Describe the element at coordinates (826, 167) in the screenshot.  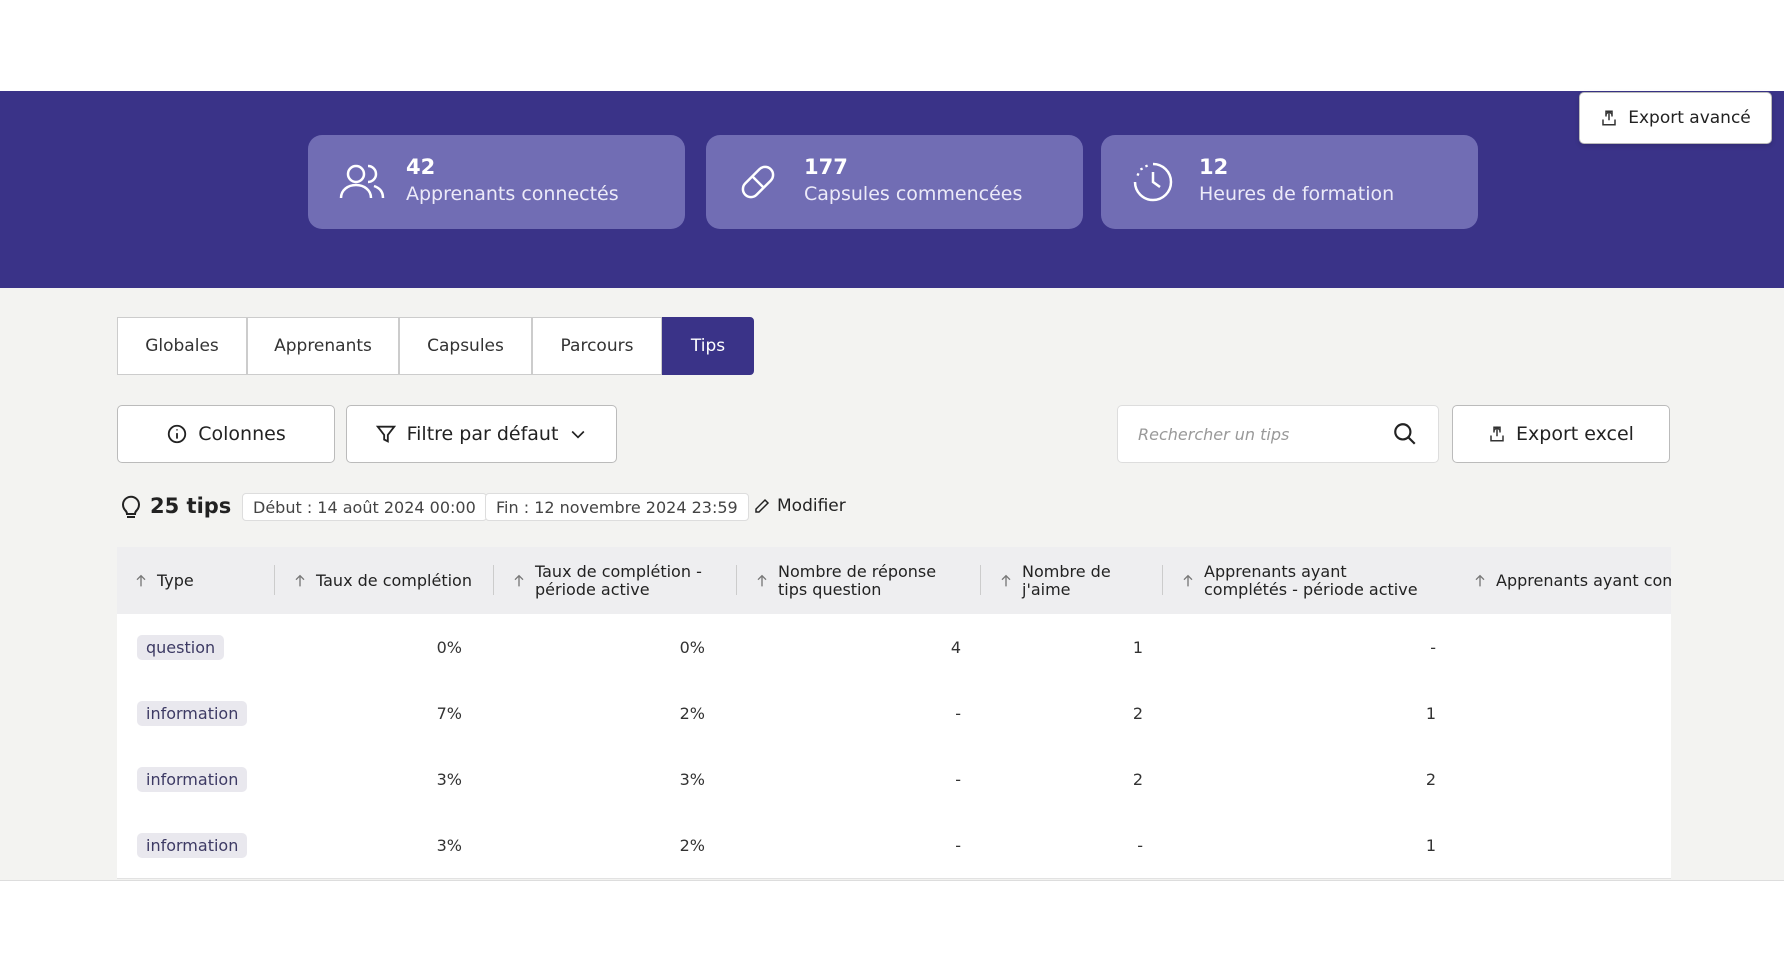
I see `stat-value: 177` at that location.